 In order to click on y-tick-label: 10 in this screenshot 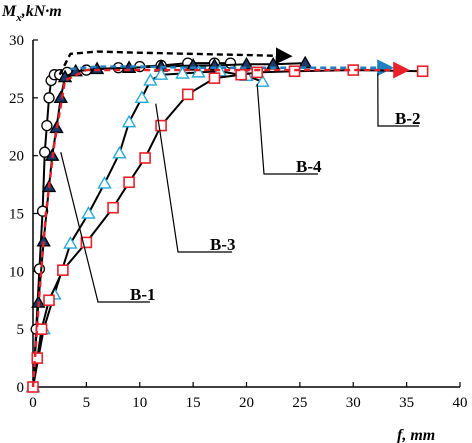, I will do `click(16, 272)`.